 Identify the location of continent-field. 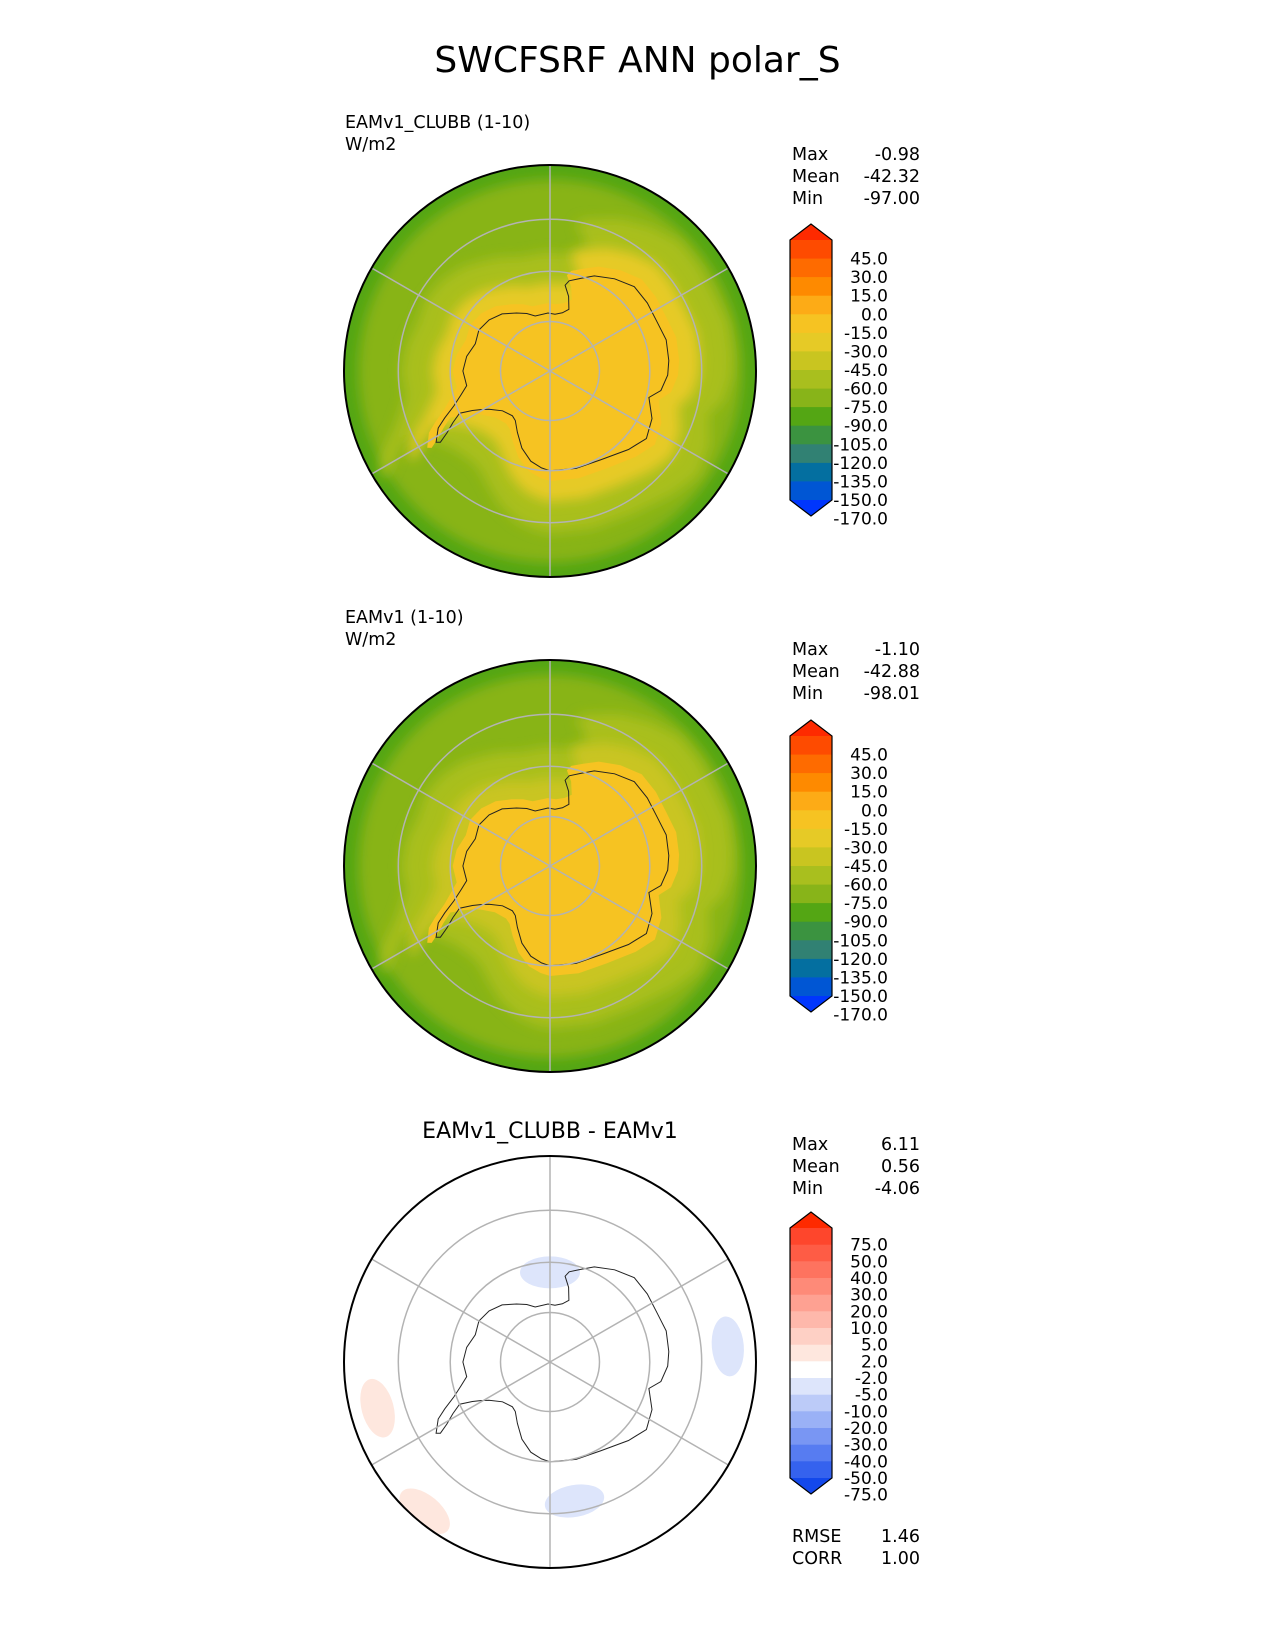
(553, 373).